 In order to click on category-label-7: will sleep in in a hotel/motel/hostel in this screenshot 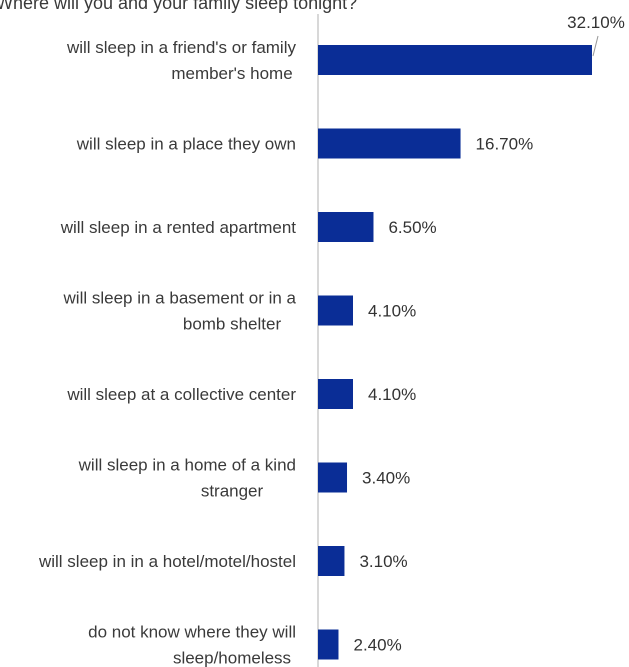, I will do `click(167, 561)`.